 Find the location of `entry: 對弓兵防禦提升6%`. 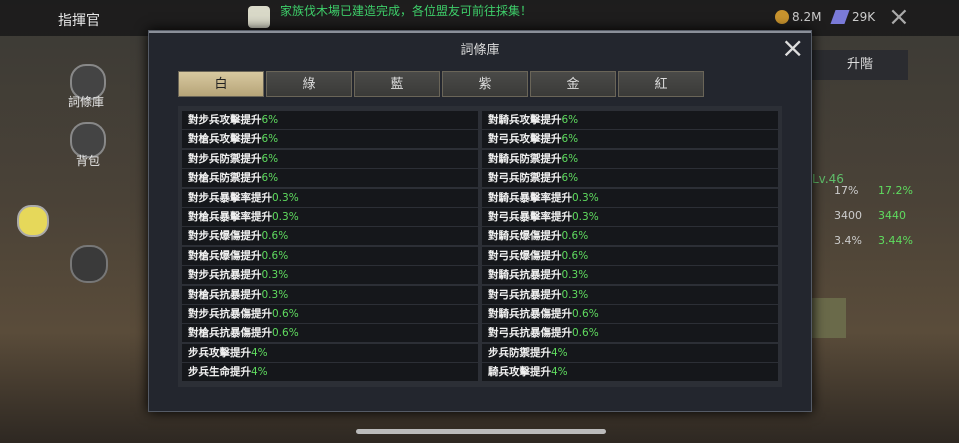

entry: 對弓兵防禦提升6% is located at coordinates (630, 178).